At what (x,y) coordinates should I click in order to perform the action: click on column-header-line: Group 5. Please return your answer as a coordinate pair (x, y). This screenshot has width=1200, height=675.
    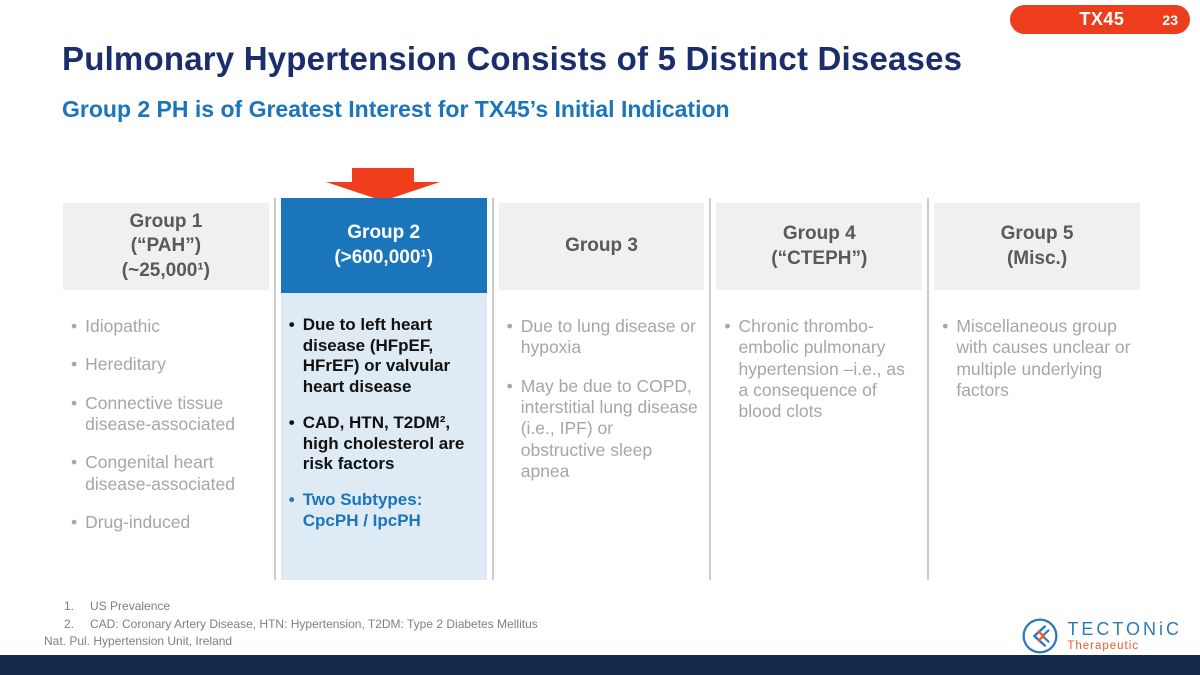
    Looking at the image, I should click on (1037, 234).